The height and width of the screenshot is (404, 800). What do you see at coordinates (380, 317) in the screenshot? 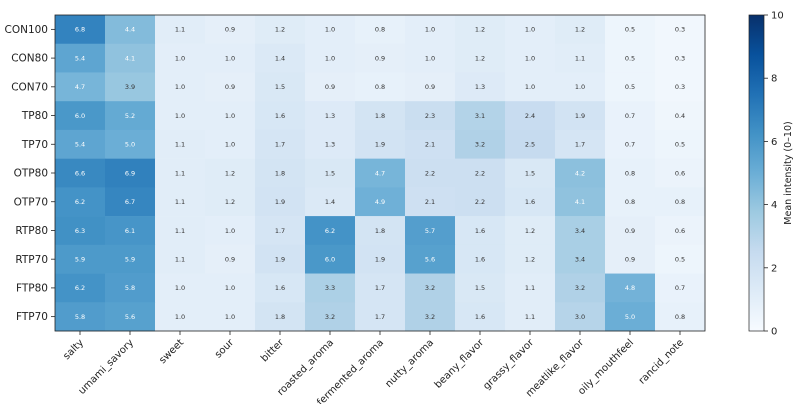
I see `cell-value-label: 1.7` at bounding box center [380, 317].